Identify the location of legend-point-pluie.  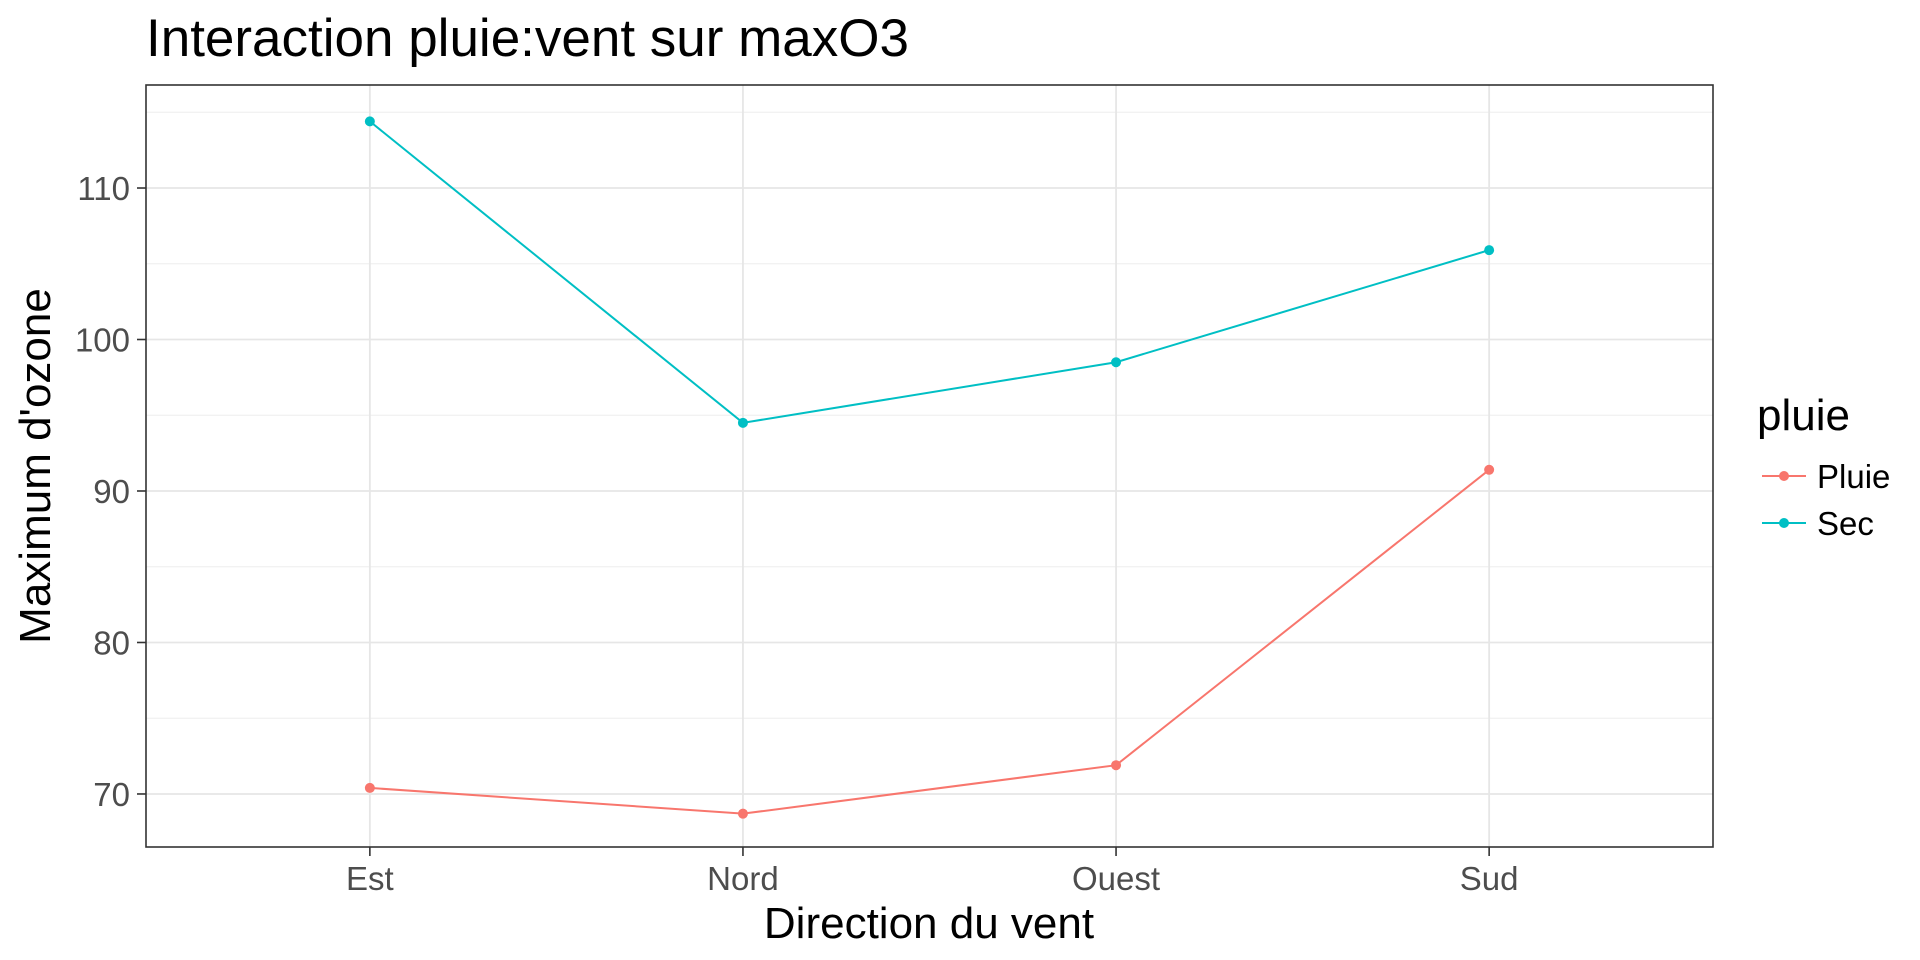
(1784, 476).